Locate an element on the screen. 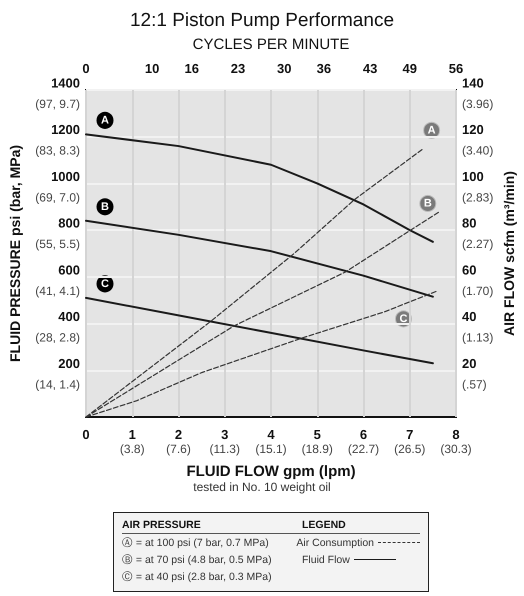  y-axis-title: FLUID PRESSURE psi (bar, MPa) is located at coordinates (15, 253).